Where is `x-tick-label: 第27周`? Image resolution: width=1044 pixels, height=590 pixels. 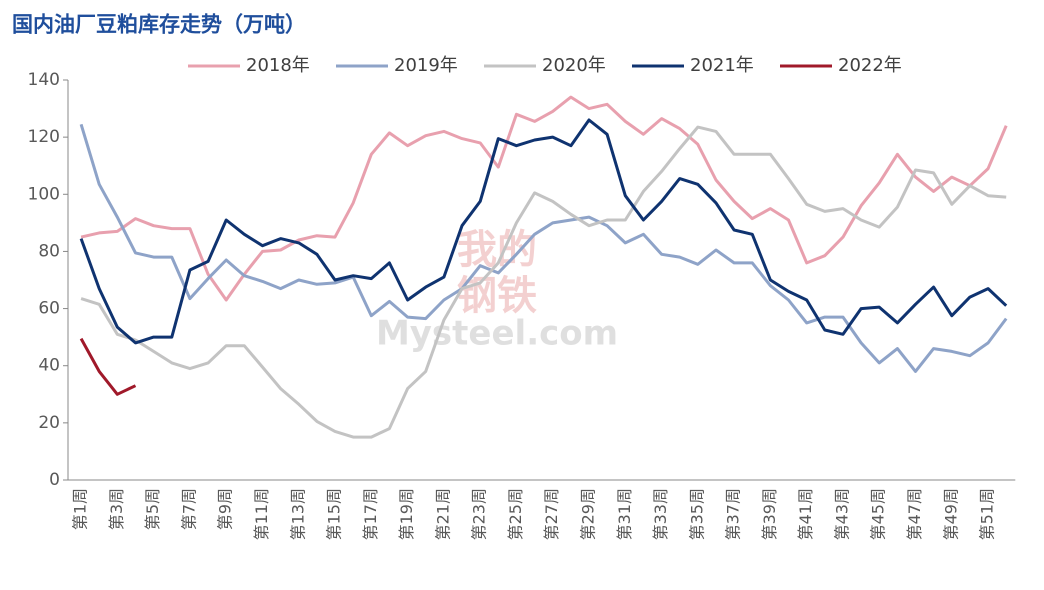 x-tick-label: 第27周 is located at coordinates (551, 514).